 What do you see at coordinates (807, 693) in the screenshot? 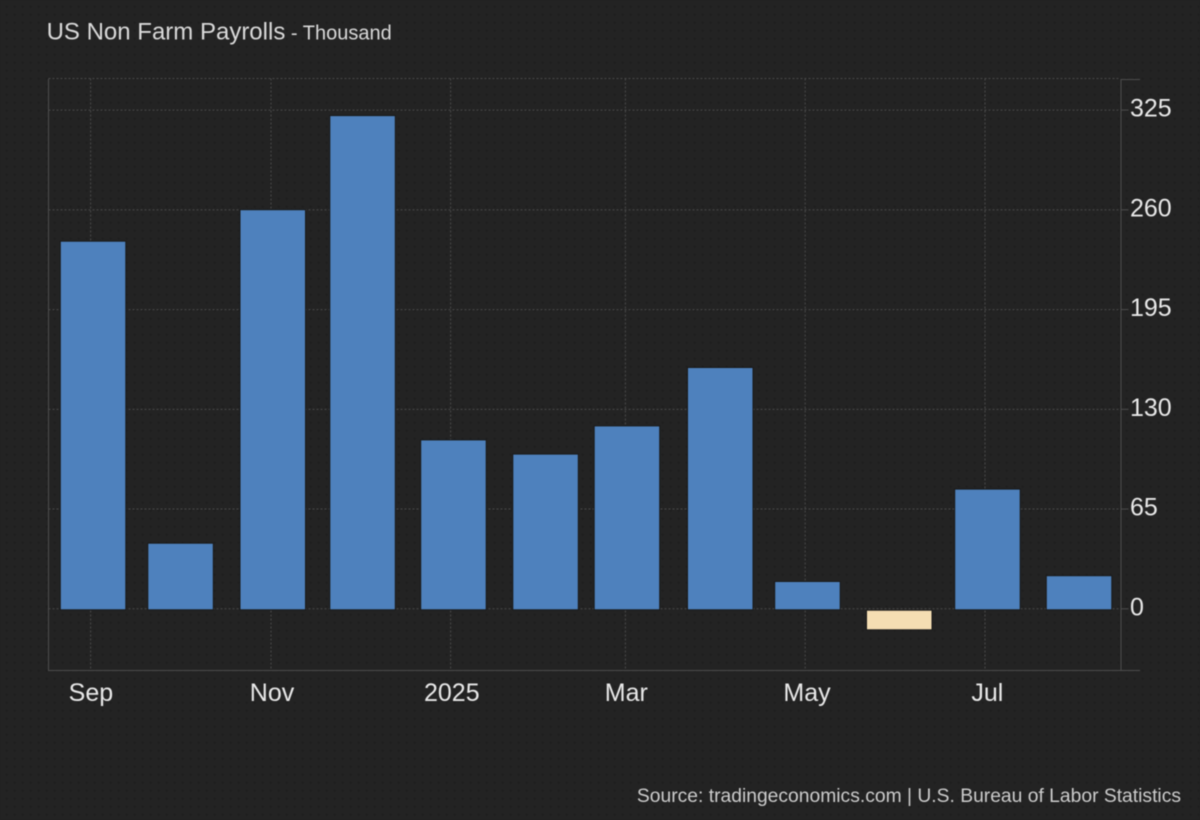
I see `svg-text: May` at bounding box center [807, 693].